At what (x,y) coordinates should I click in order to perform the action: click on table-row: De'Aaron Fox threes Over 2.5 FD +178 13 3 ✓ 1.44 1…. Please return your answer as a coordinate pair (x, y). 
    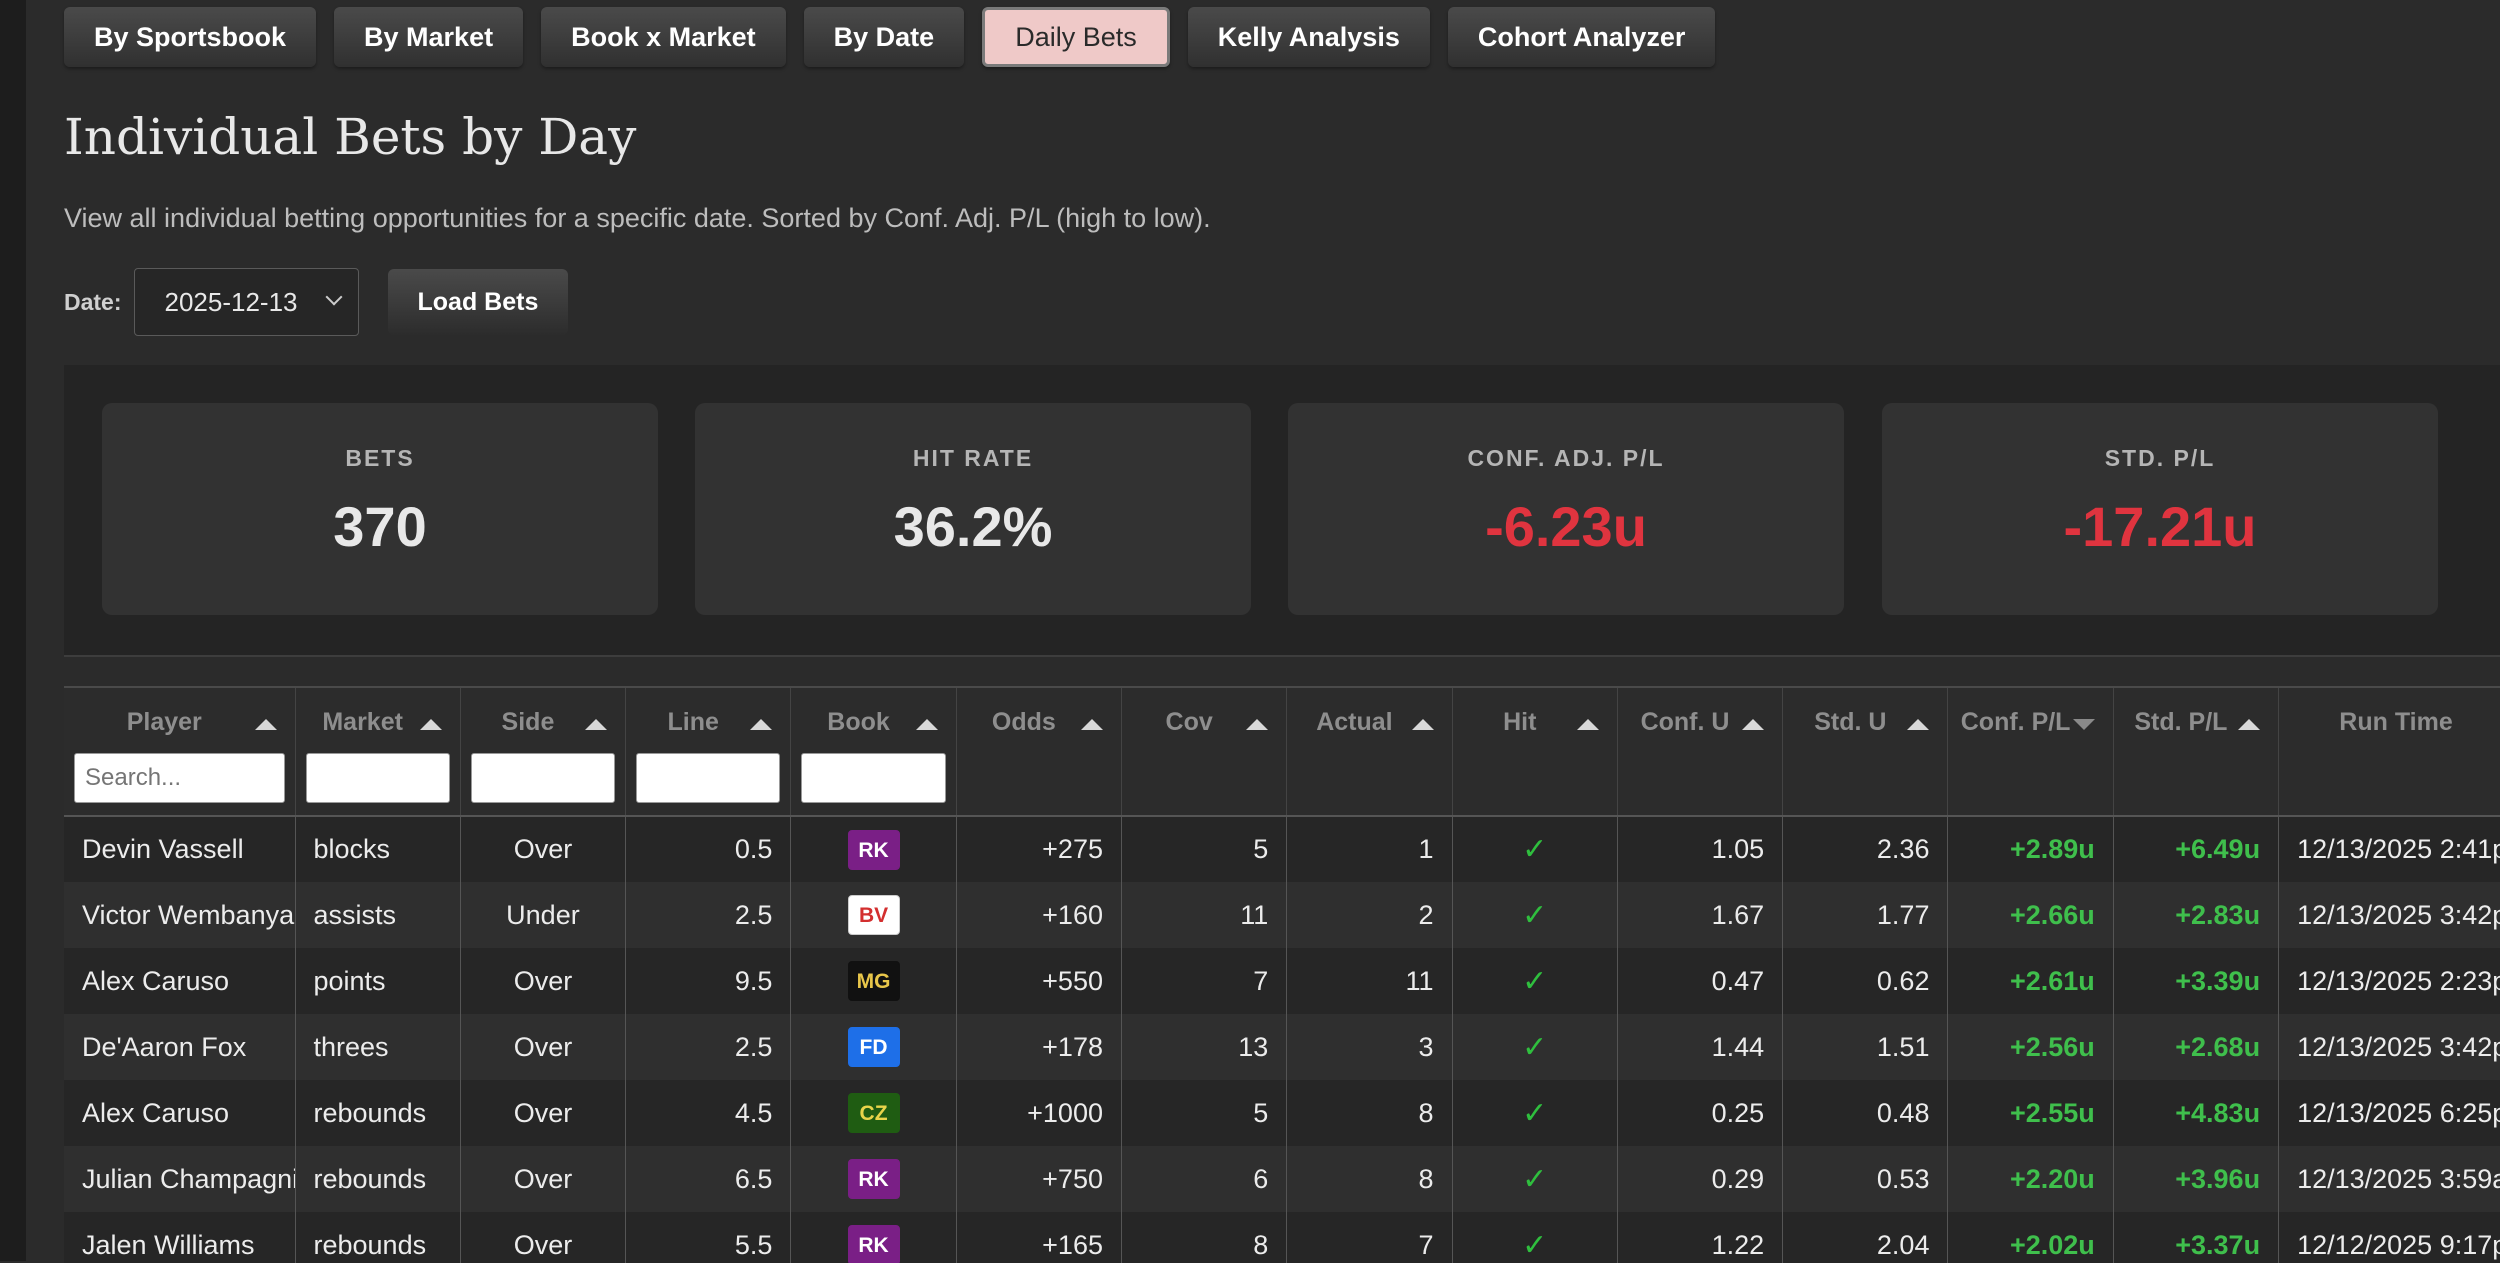
    Looking at the image, I should click on (1282, 1047).